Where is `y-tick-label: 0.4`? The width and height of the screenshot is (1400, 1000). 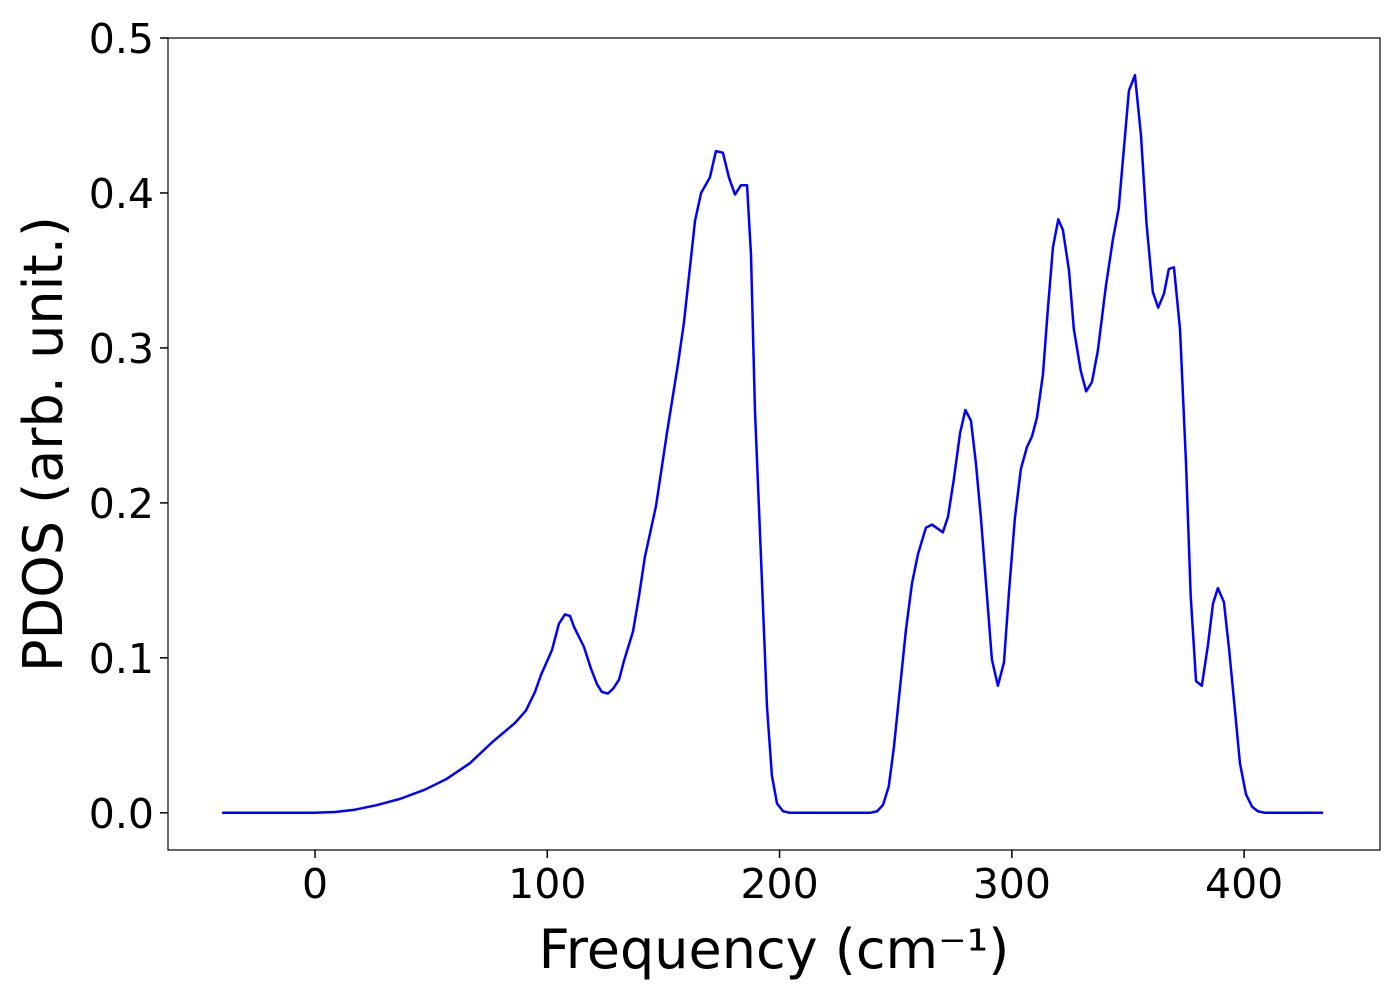
y-tick-label: 0.4 is located at coordinates (121, 194).